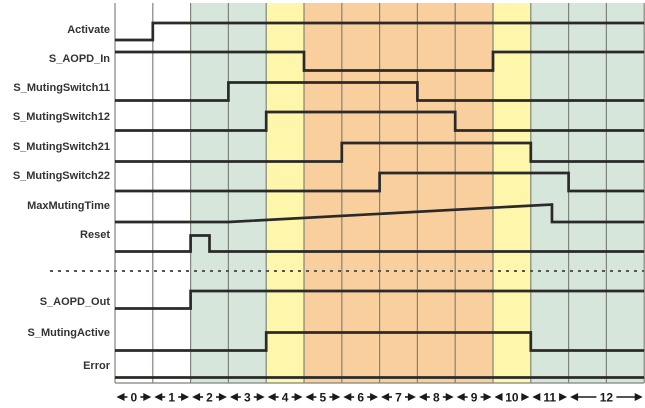 The height and width of the screenshot is (408, 645). I want to click on time-segment-number: 0, so click(134, 398).